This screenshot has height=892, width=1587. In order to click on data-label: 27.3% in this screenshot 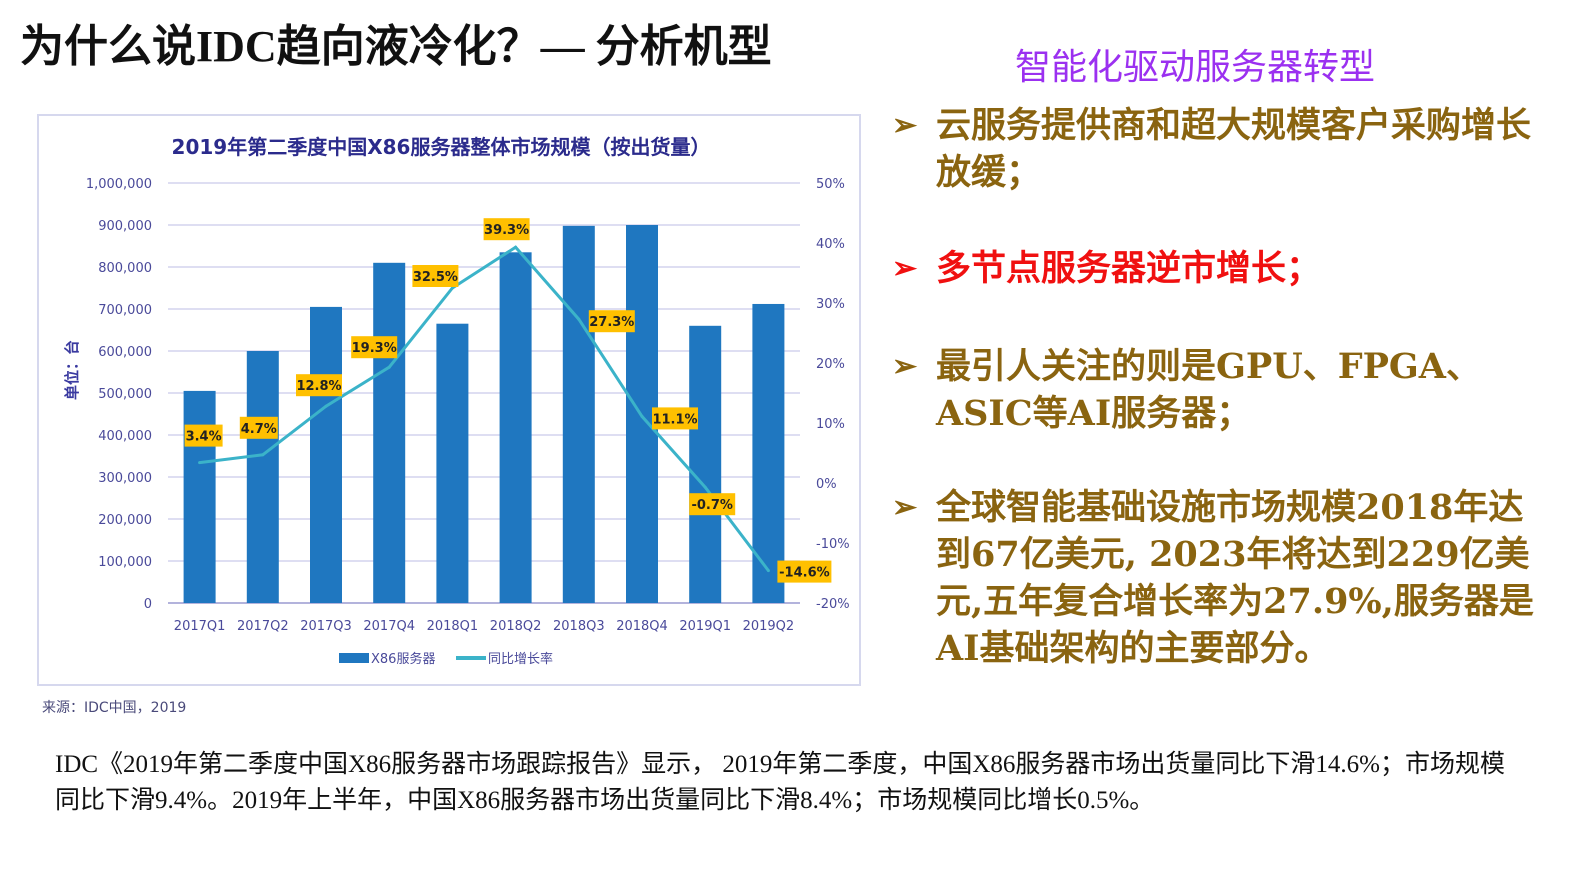, I will do `click(611, 322)`.